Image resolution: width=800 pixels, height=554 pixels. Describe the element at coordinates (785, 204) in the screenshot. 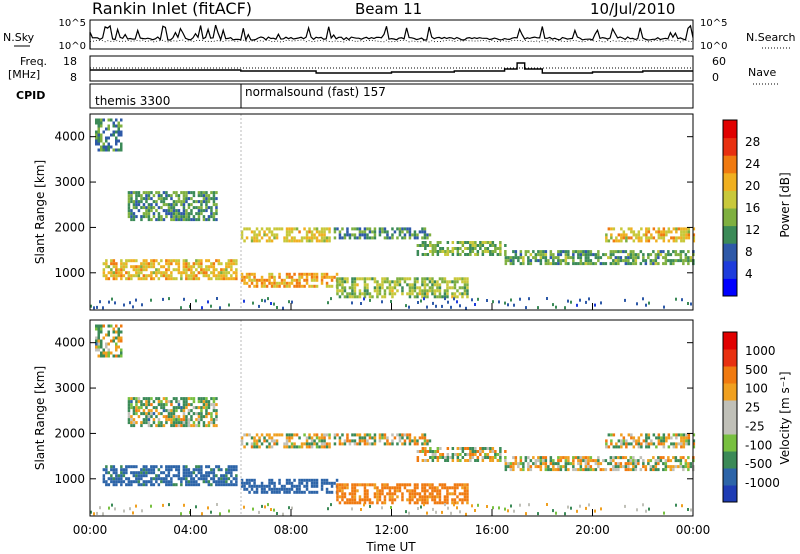

I see `power-colorbar-label: Power [dB]` at that location.